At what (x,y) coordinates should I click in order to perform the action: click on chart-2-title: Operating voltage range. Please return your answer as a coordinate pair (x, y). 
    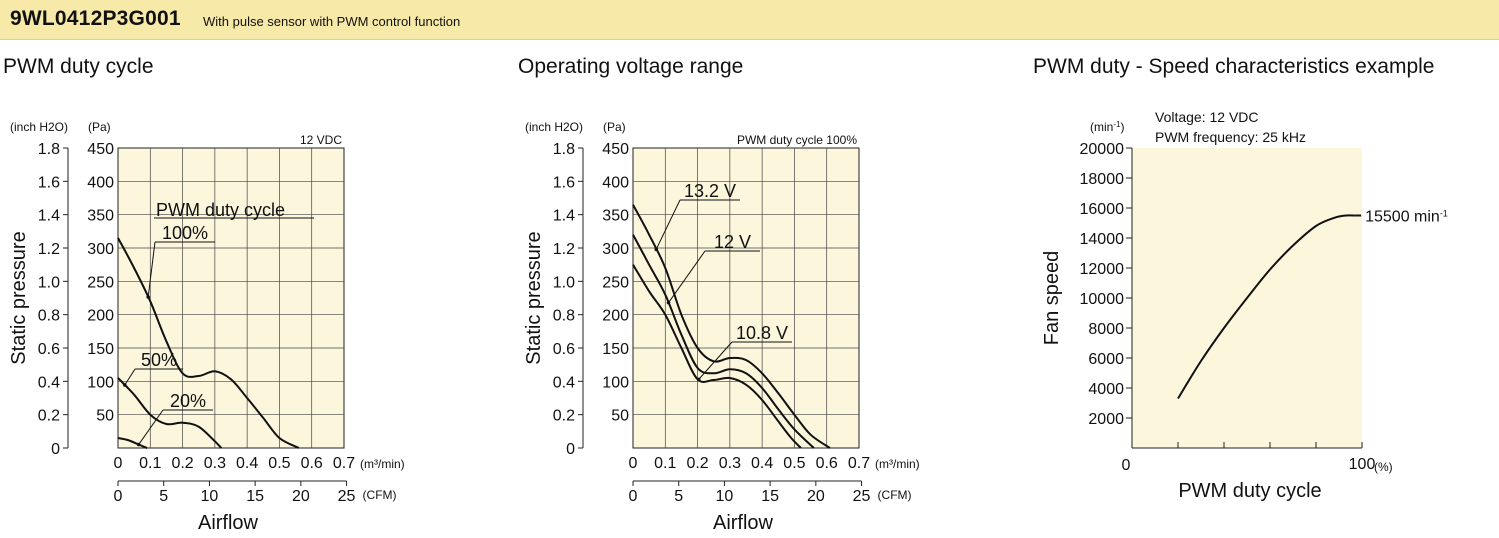
    Looking at the image, I should click on (631, 66).